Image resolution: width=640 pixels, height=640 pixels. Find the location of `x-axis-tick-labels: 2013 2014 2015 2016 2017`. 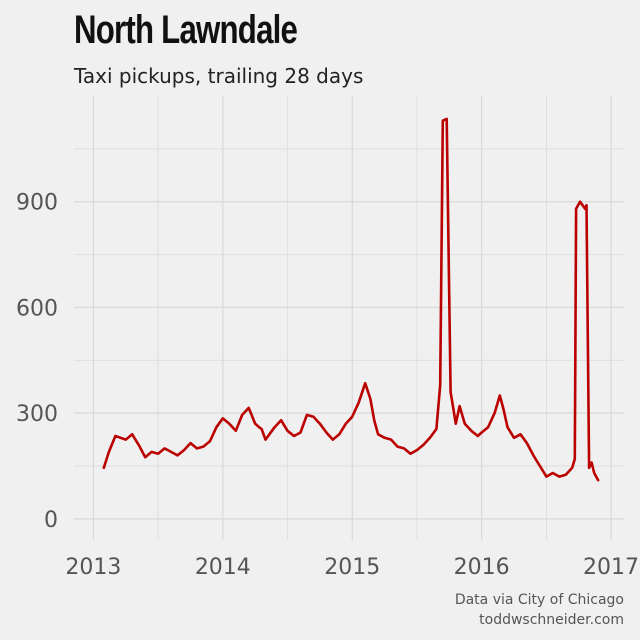

x-axis-tick-labels: 2013 2014 2015 2016 2017 is located at coordinates (352, 567).